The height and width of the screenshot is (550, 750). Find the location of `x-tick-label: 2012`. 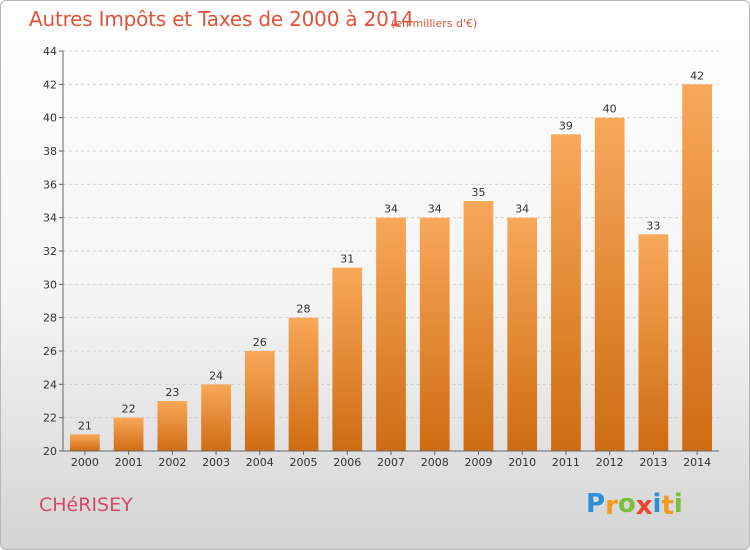

x-tick-label: 2012 is located at coordinates (610, 462).